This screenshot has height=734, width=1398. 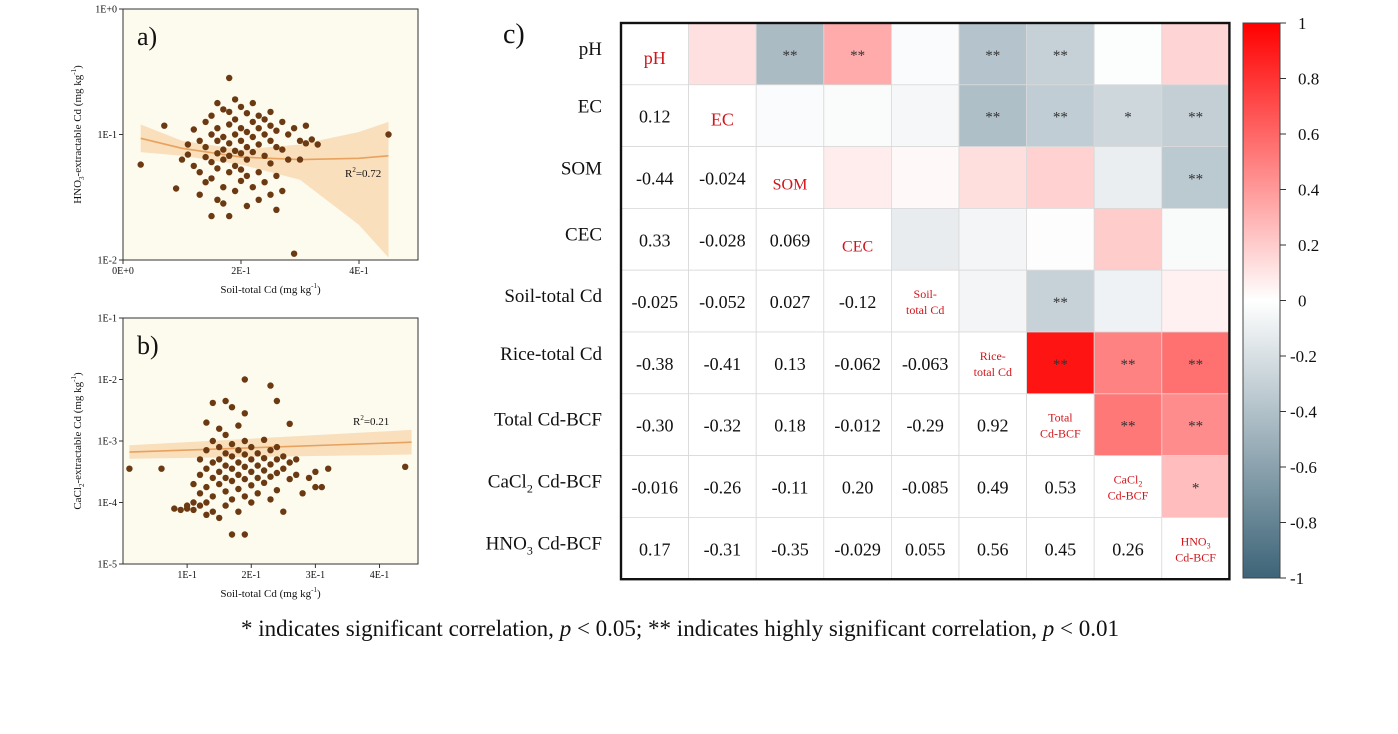 What do you see at coordinates (722, 302) in the screenshot?
I see `heatmap-value-label: -0.052` at bounding box center [722, 302].